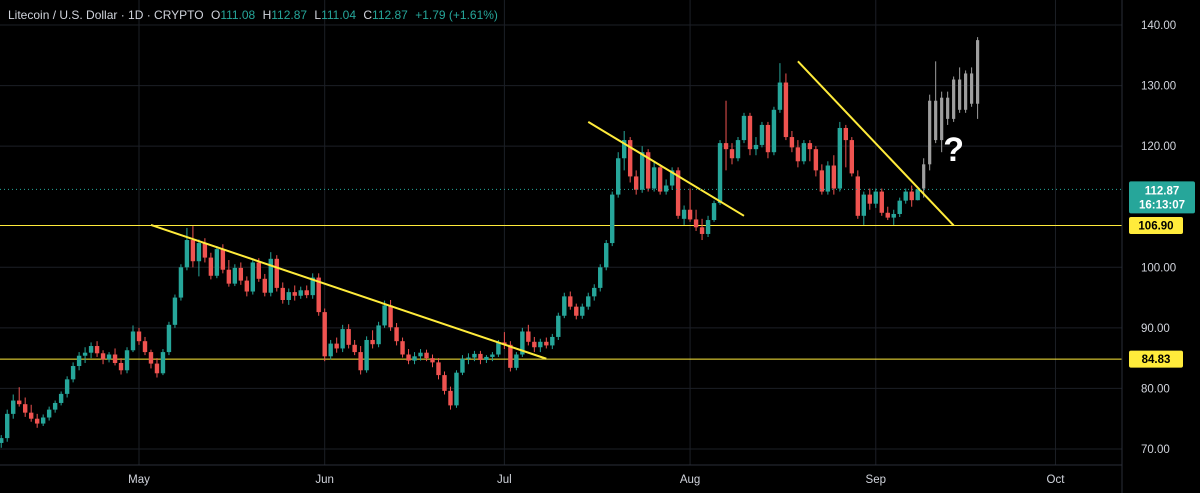 Image resolution: width=1200 pixels, height=493 pixels. What do you see at coordinates (1162, 205) in the screenshot?
I see `countdown-label: 16:13:07` at bounding box center [1162, 205].